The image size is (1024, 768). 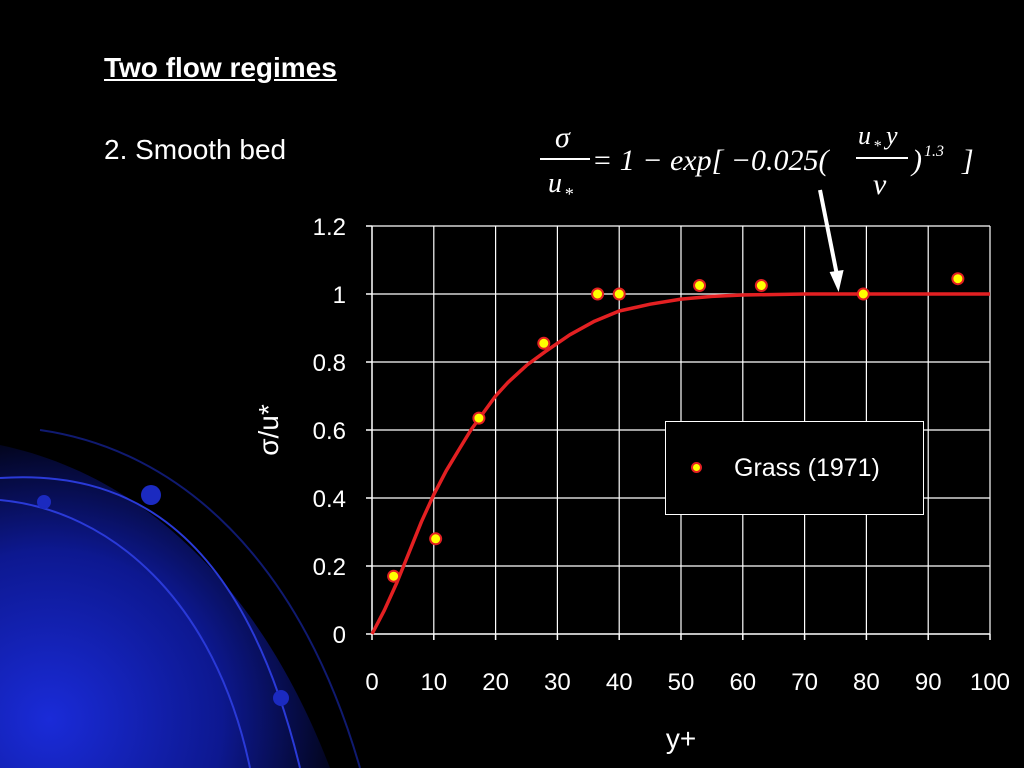 I want to click on chart-legend: Grass (1971), so click(x=794, y=468).